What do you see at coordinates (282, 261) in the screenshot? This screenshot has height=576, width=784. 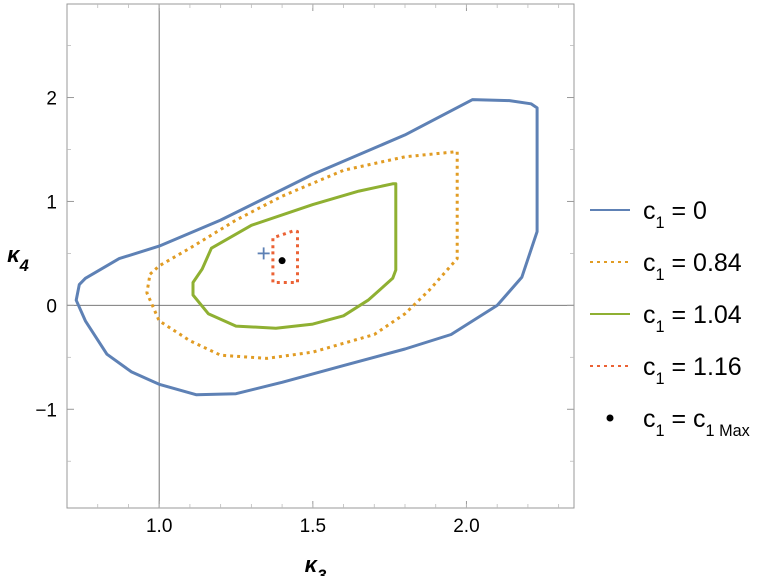 I see `max-point-marker` at bounding box center [282, 261].